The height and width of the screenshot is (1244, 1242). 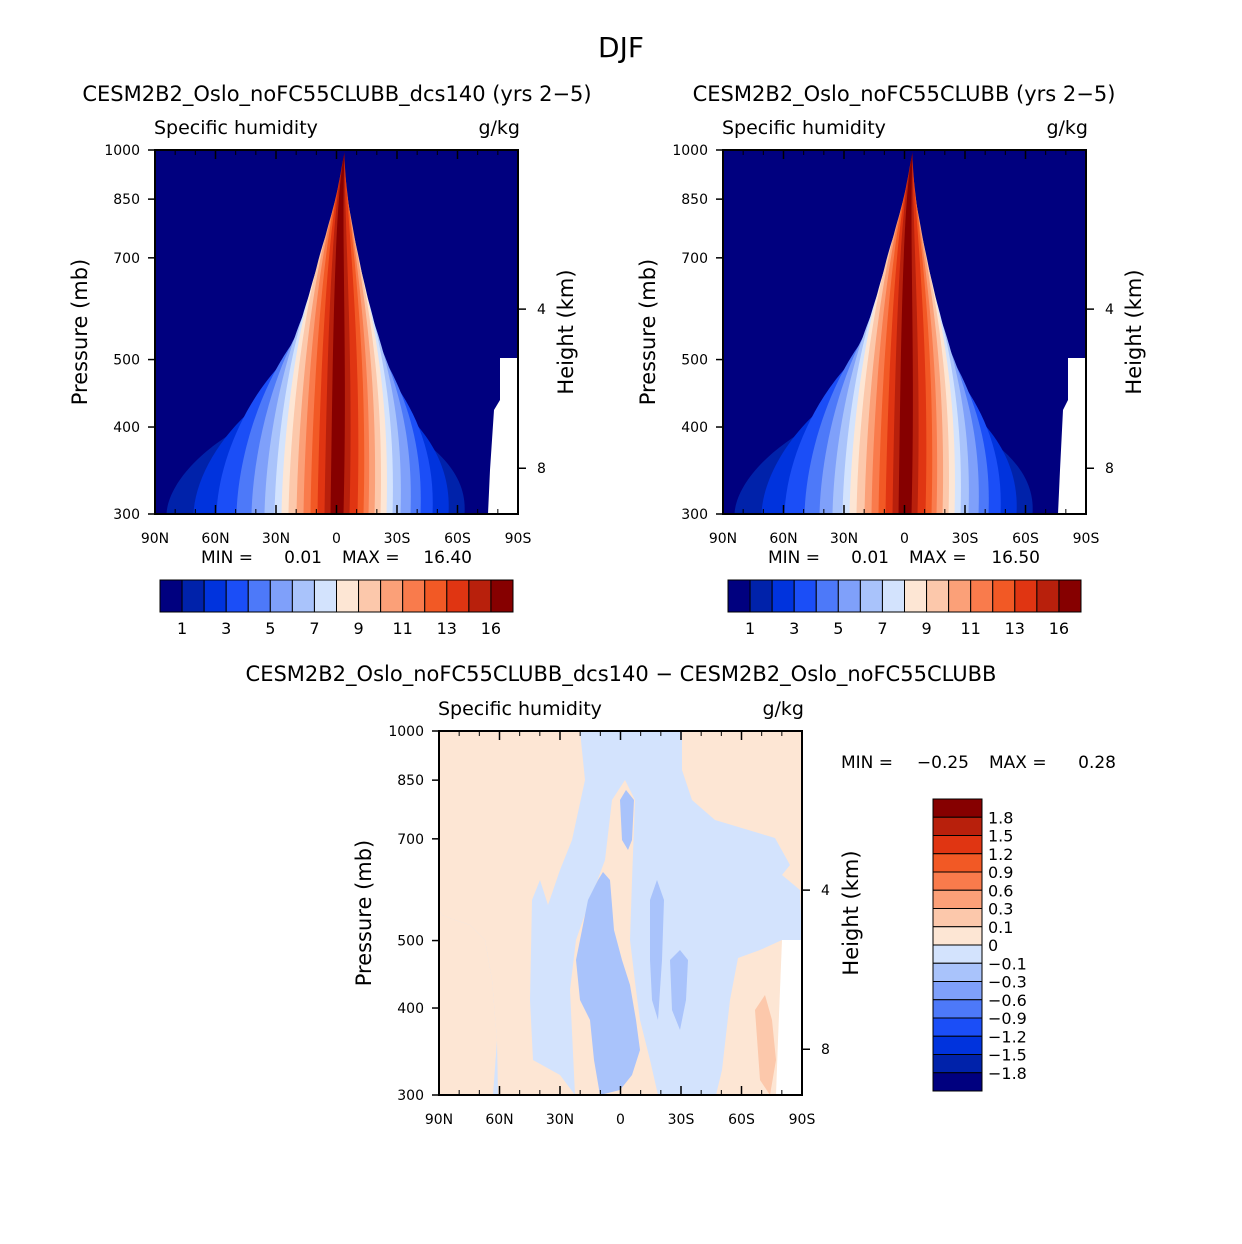 I want to click on panel-diff-colorbar-label: −0.6, so click(x=1007, y=1000).